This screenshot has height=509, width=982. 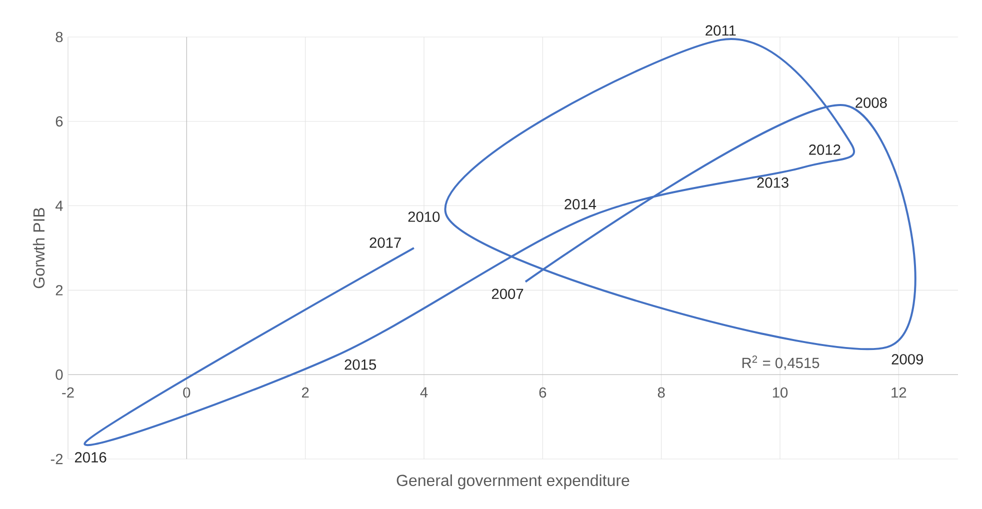 I want to click on y-tick-label: 4, so click(x=59, y=205).